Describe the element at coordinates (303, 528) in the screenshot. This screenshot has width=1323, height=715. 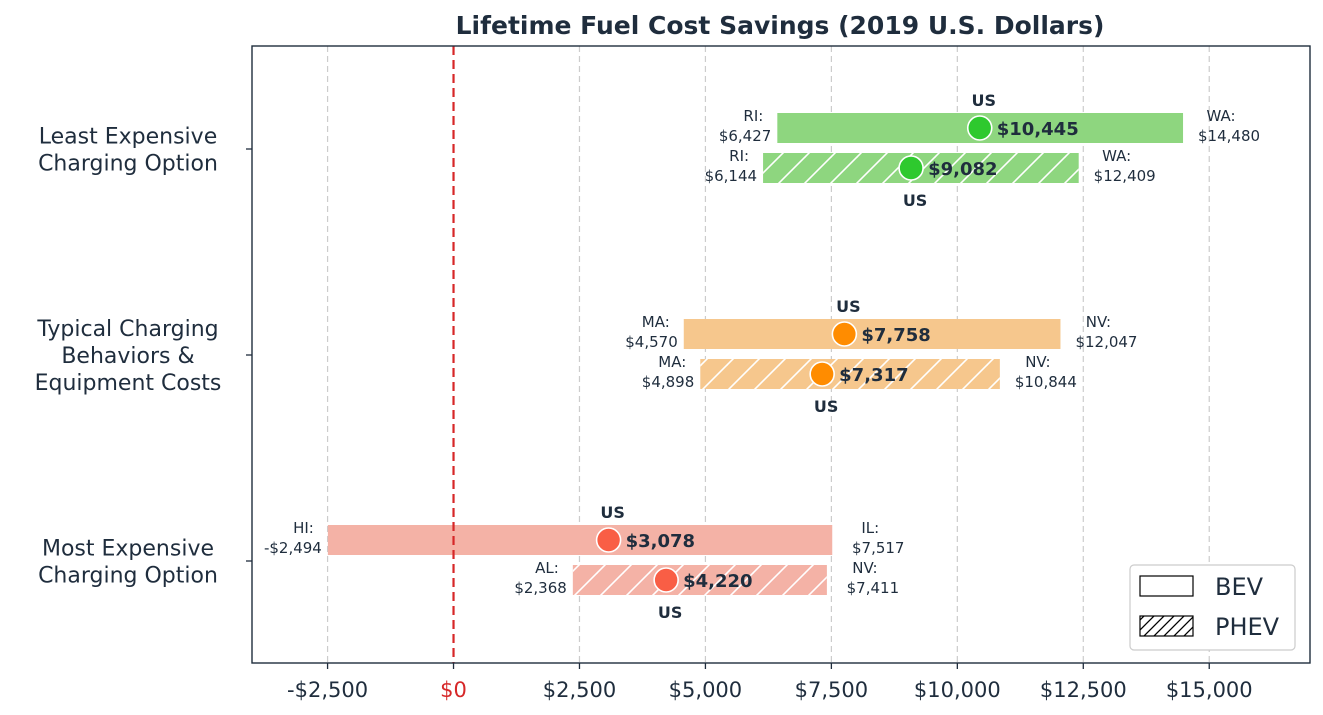
I see `min-state-label: HI:` at that location.